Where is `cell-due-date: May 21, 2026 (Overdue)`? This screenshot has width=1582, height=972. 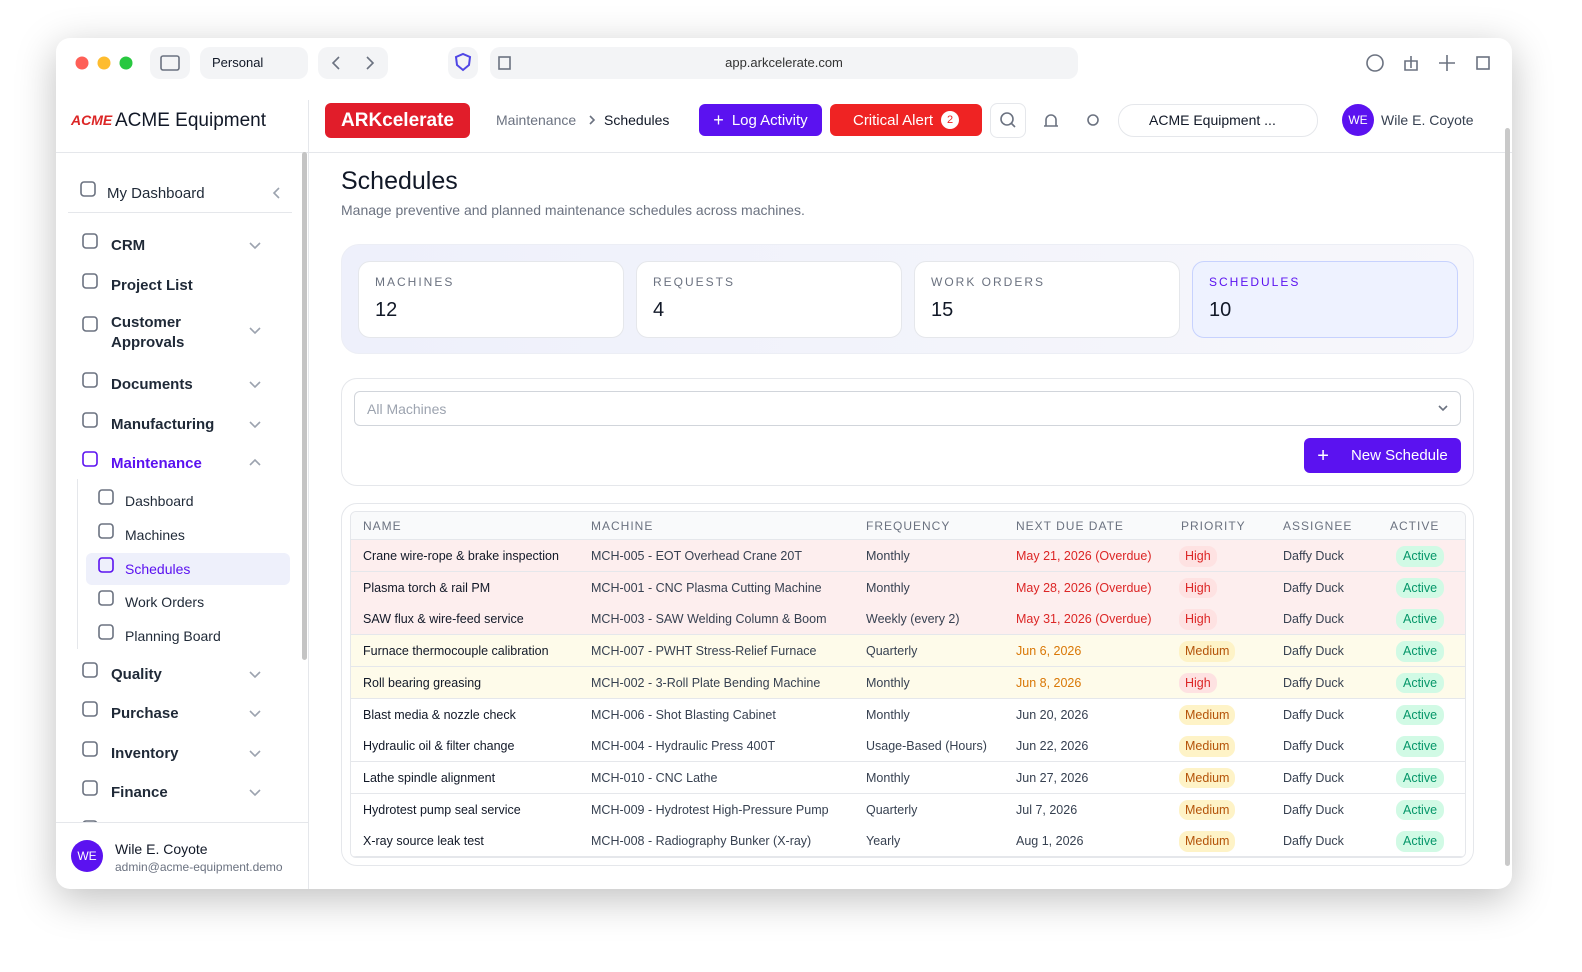
cell-due-date: May 21, 2026 (Overdue) is located at coordinates (1084, 556).